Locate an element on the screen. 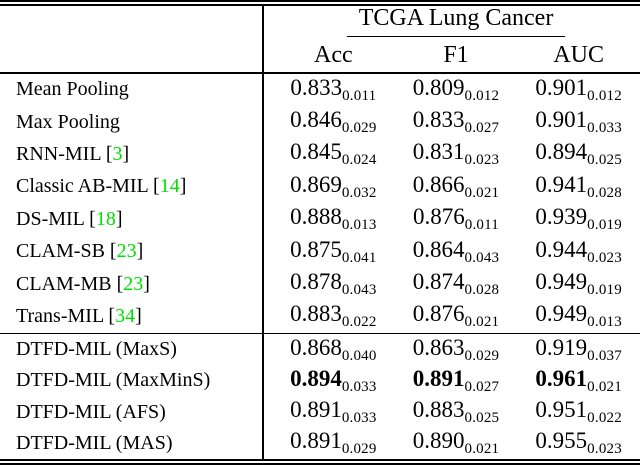 The width and height of the screenshot is (640, 467). method-name: DS-MIL is located at coordinates (50, 218).